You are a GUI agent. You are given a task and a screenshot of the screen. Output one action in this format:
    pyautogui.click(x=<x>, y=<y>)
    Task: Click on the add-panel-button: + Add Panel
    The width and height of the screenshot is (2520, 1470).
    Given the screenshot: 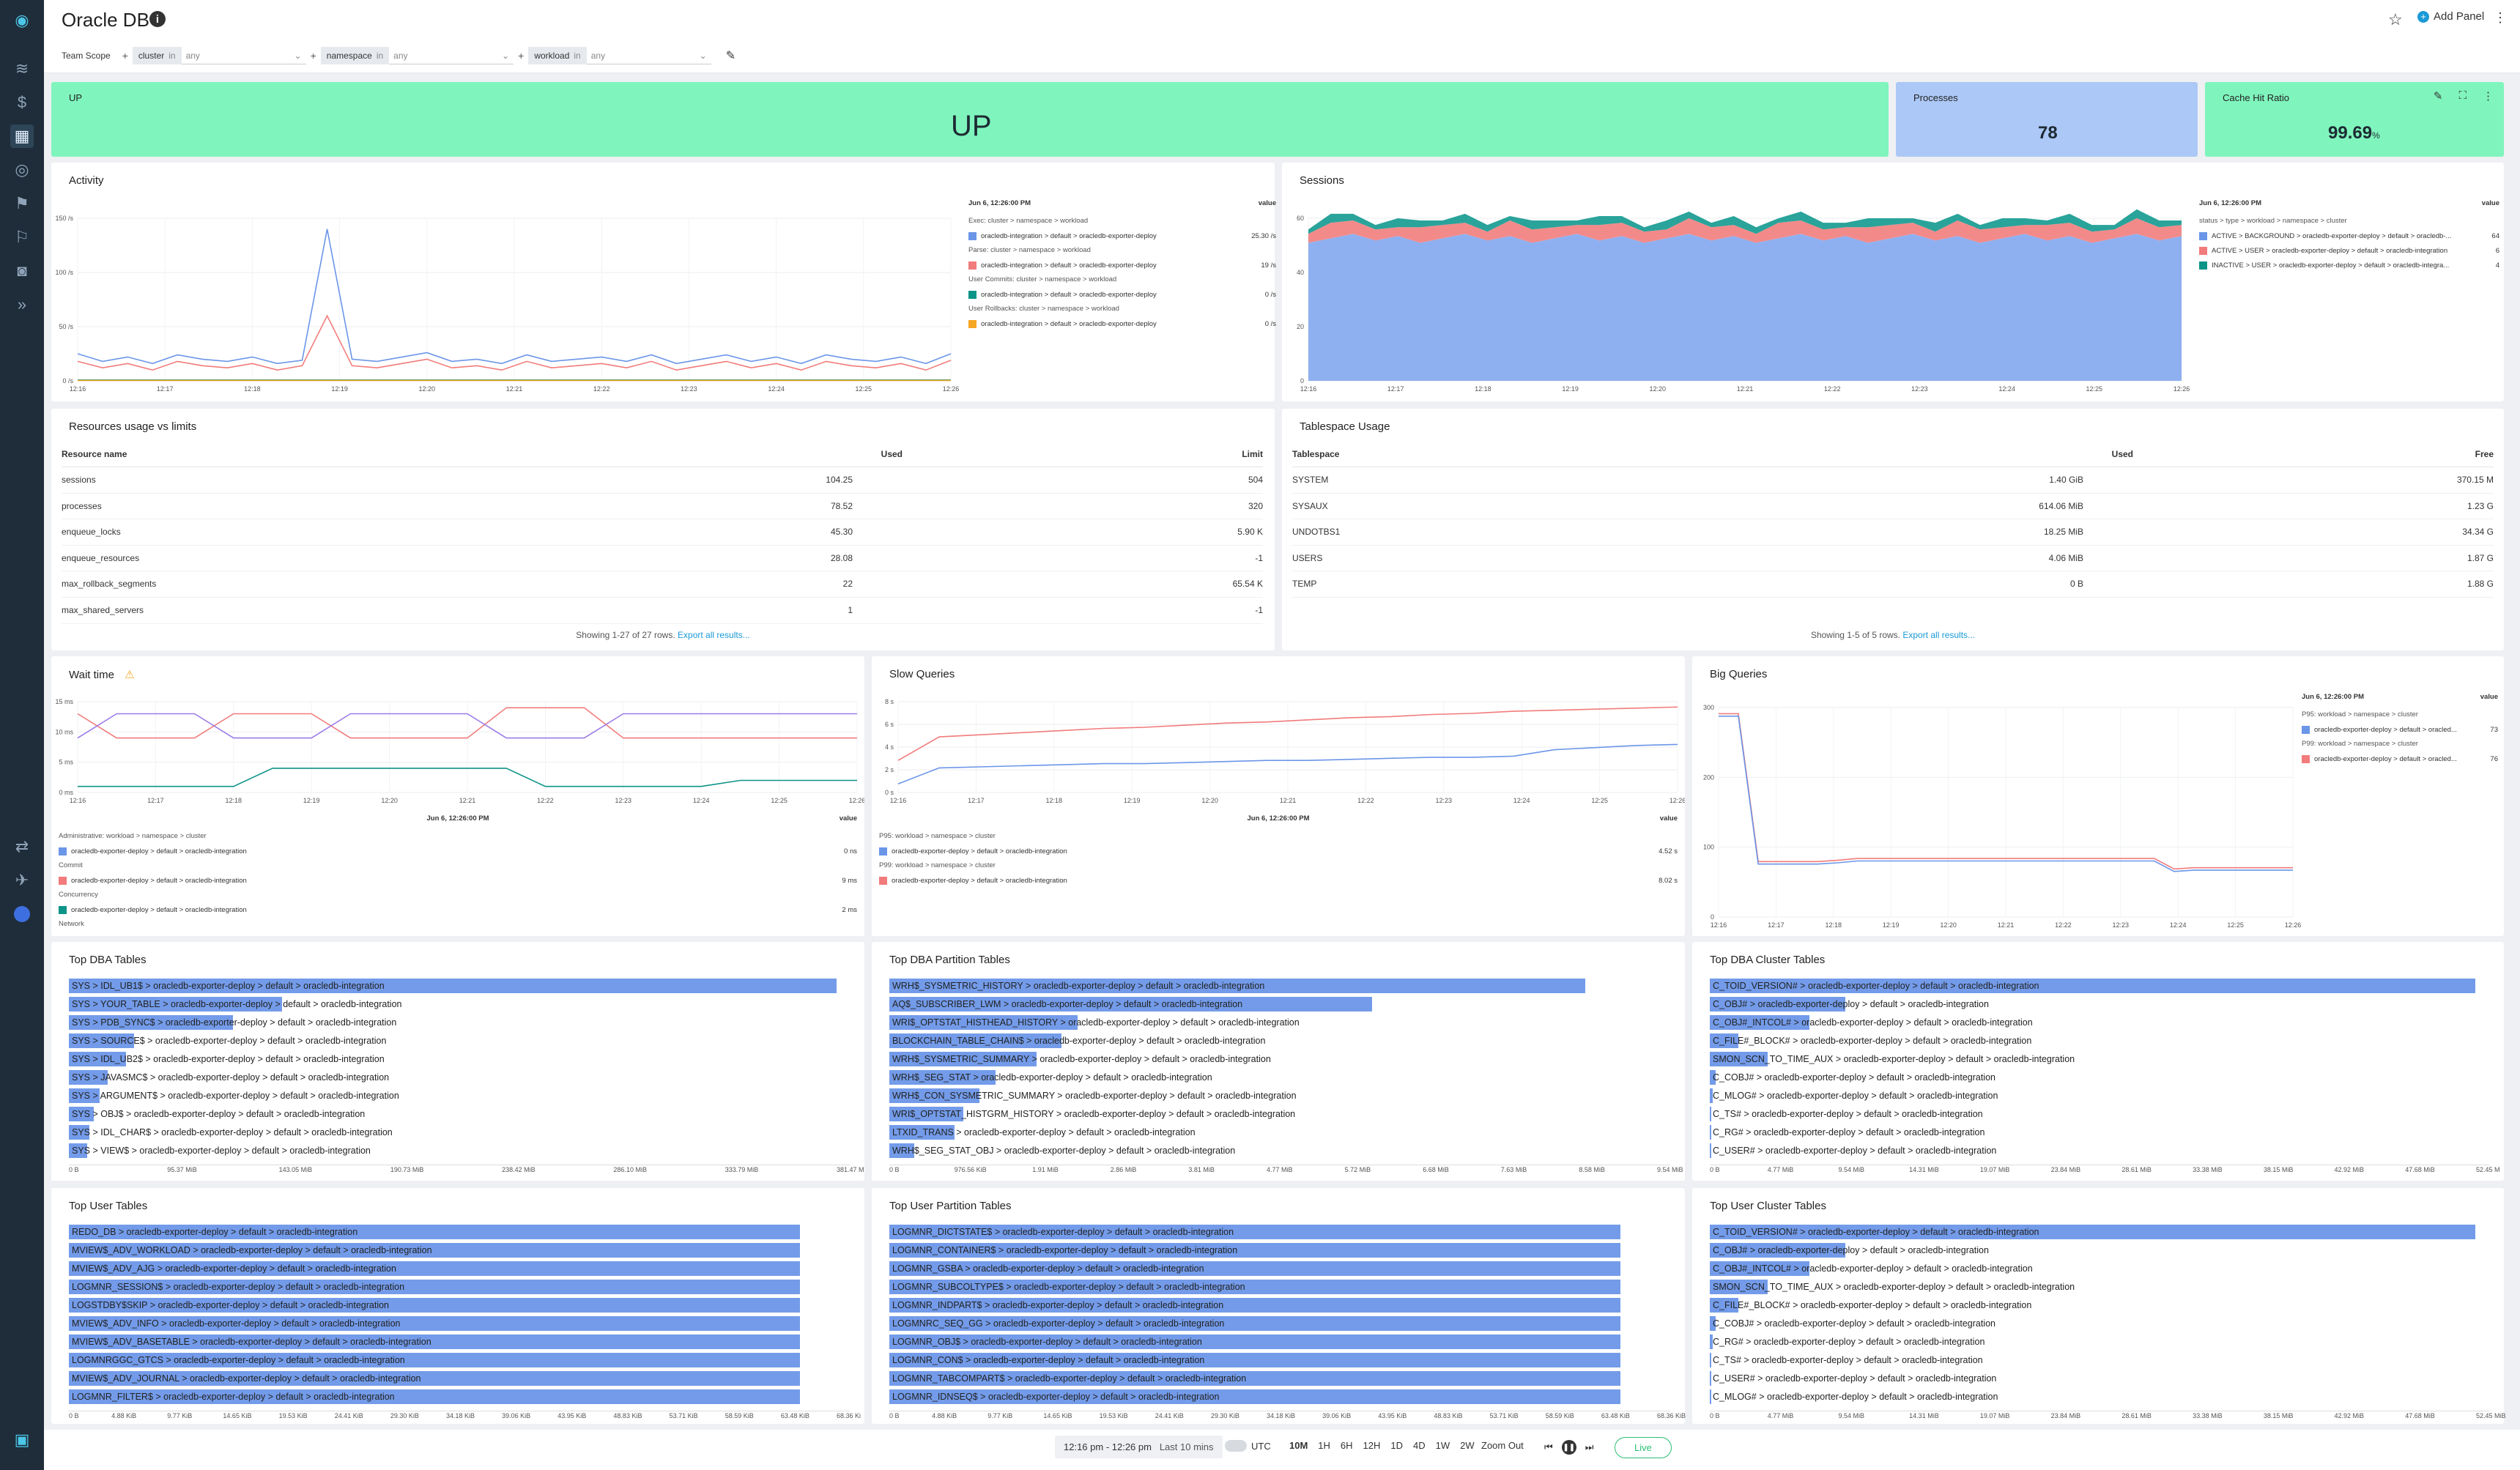 What is the action you would take?
    pyautogui.click(x=2450, y=16)
    